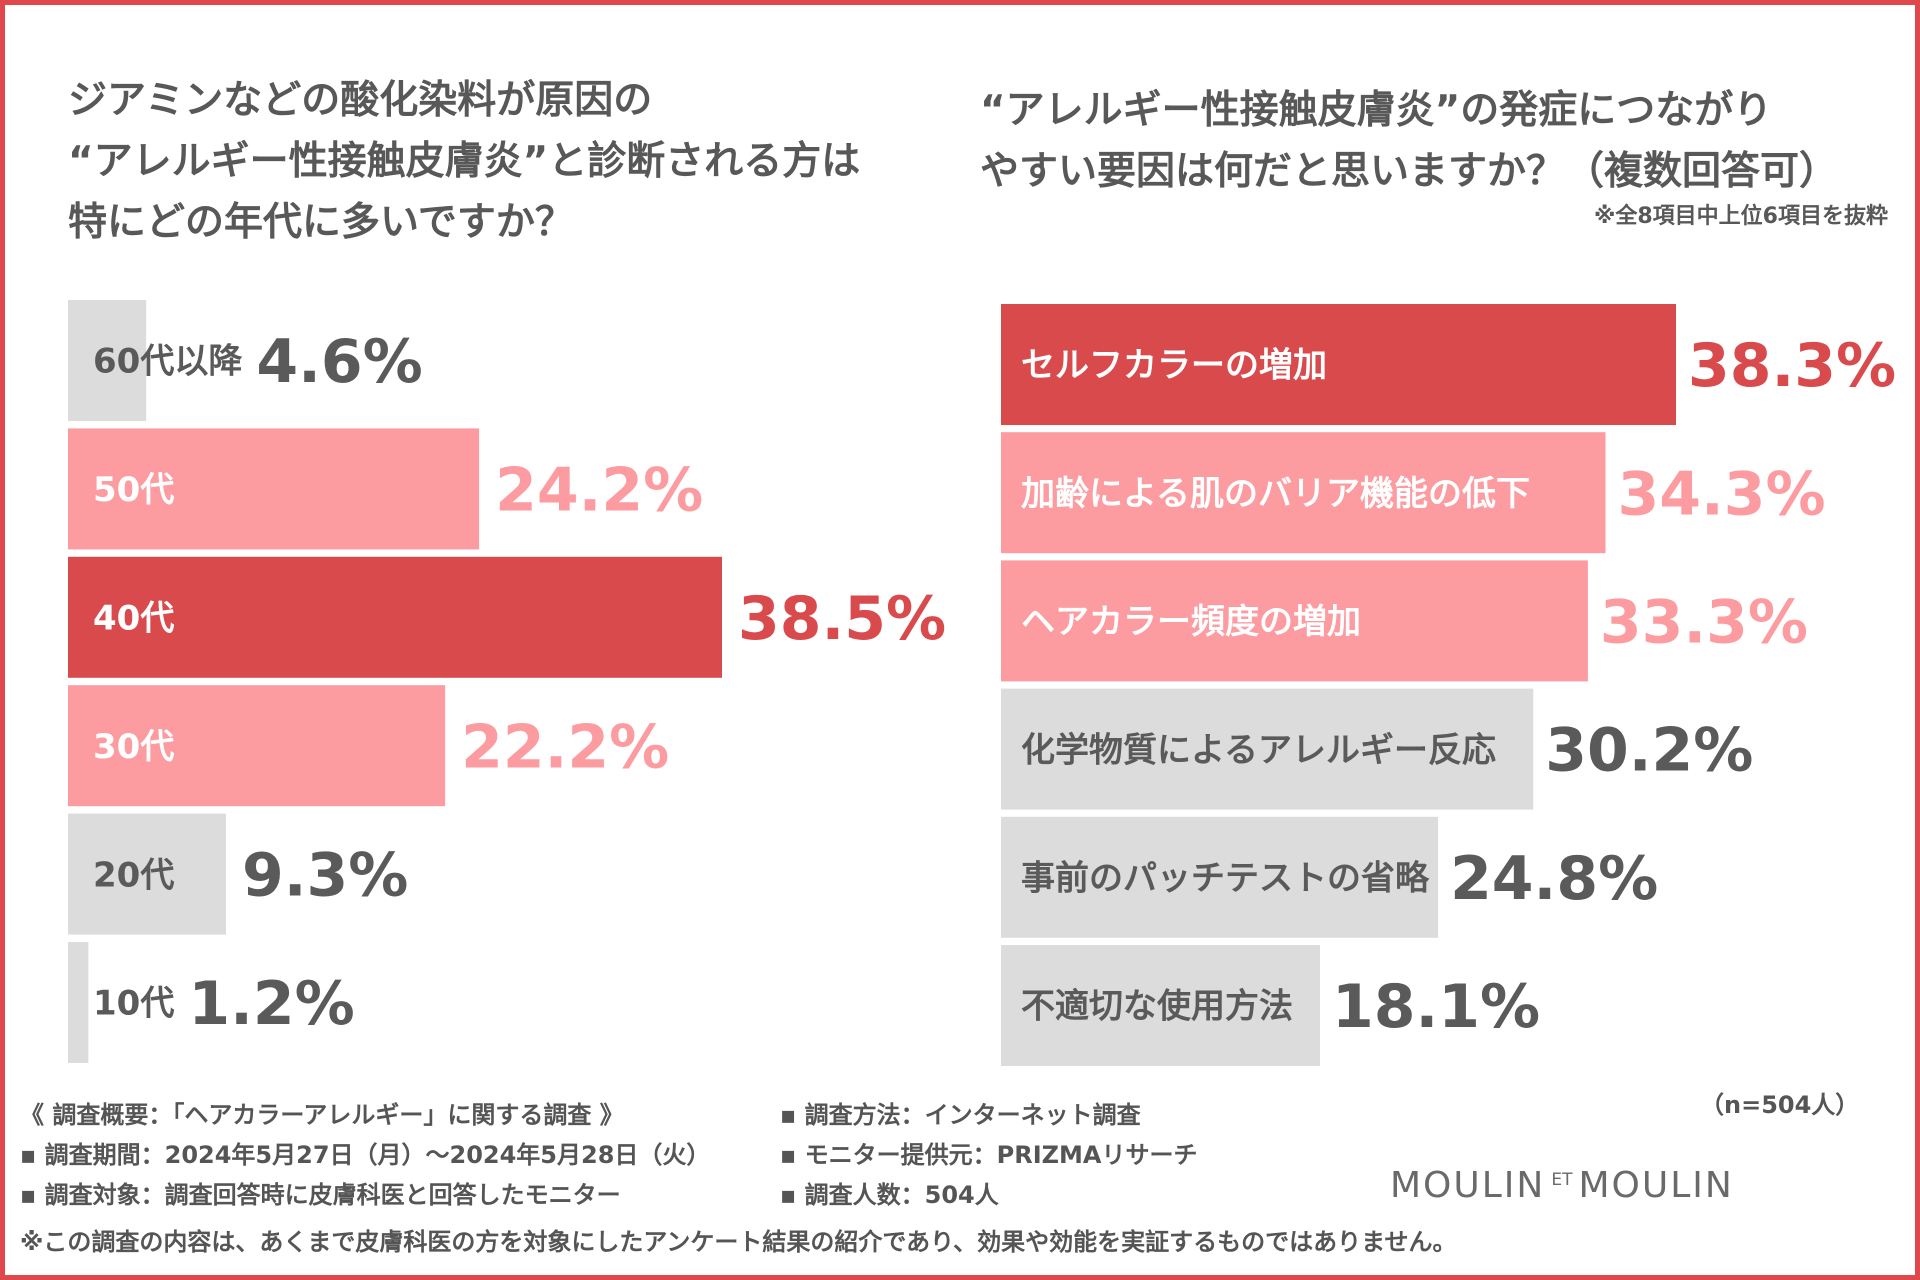 The image size is (1920, 1280). Describe the element at coordinates (271, 1004) in the screenshot. I see `age-value-label-5: 1.2%` at that location.